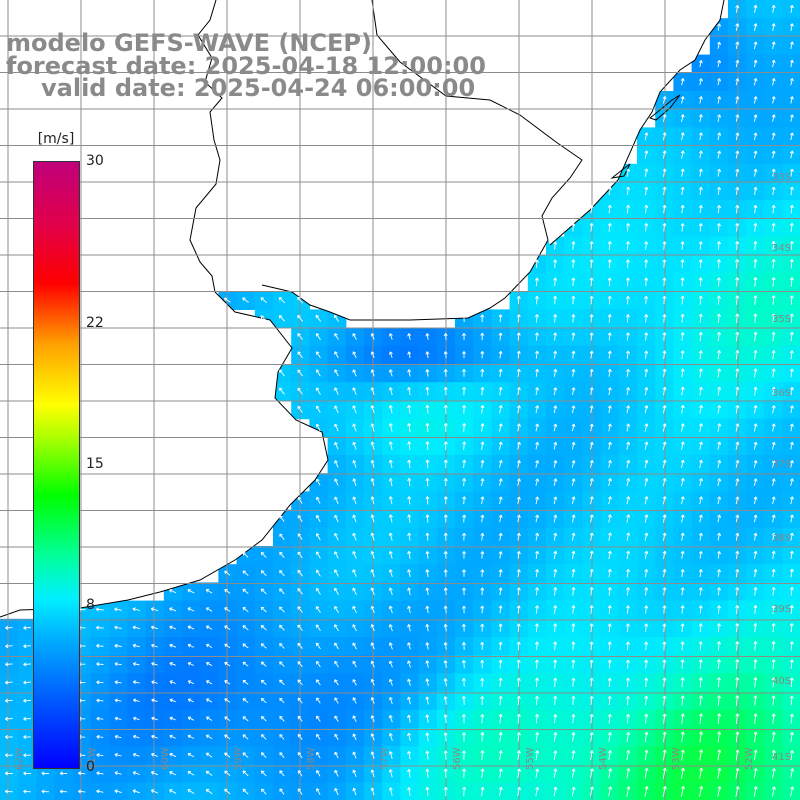 The width and height of the screenshot is (800, 800). What do you see at coordinates (92, 758) in the screenshot?
I see `longitude-label: 61W` at bounding box center [92, 758].